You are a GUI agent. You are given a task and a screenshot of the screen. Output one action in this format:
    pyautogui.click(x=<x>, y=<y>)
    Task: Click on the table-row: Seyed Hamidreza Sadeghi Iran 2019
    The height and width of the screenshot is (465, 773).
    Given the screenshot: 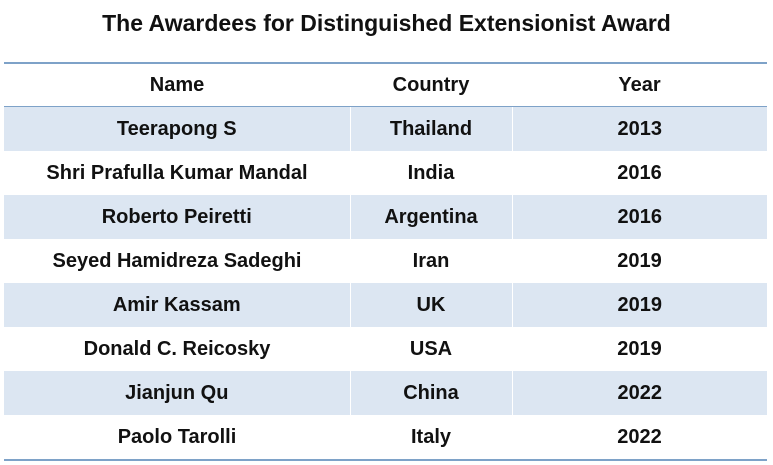 What is the action you would take?
    pyautogui.click(x=385, y=261)
    